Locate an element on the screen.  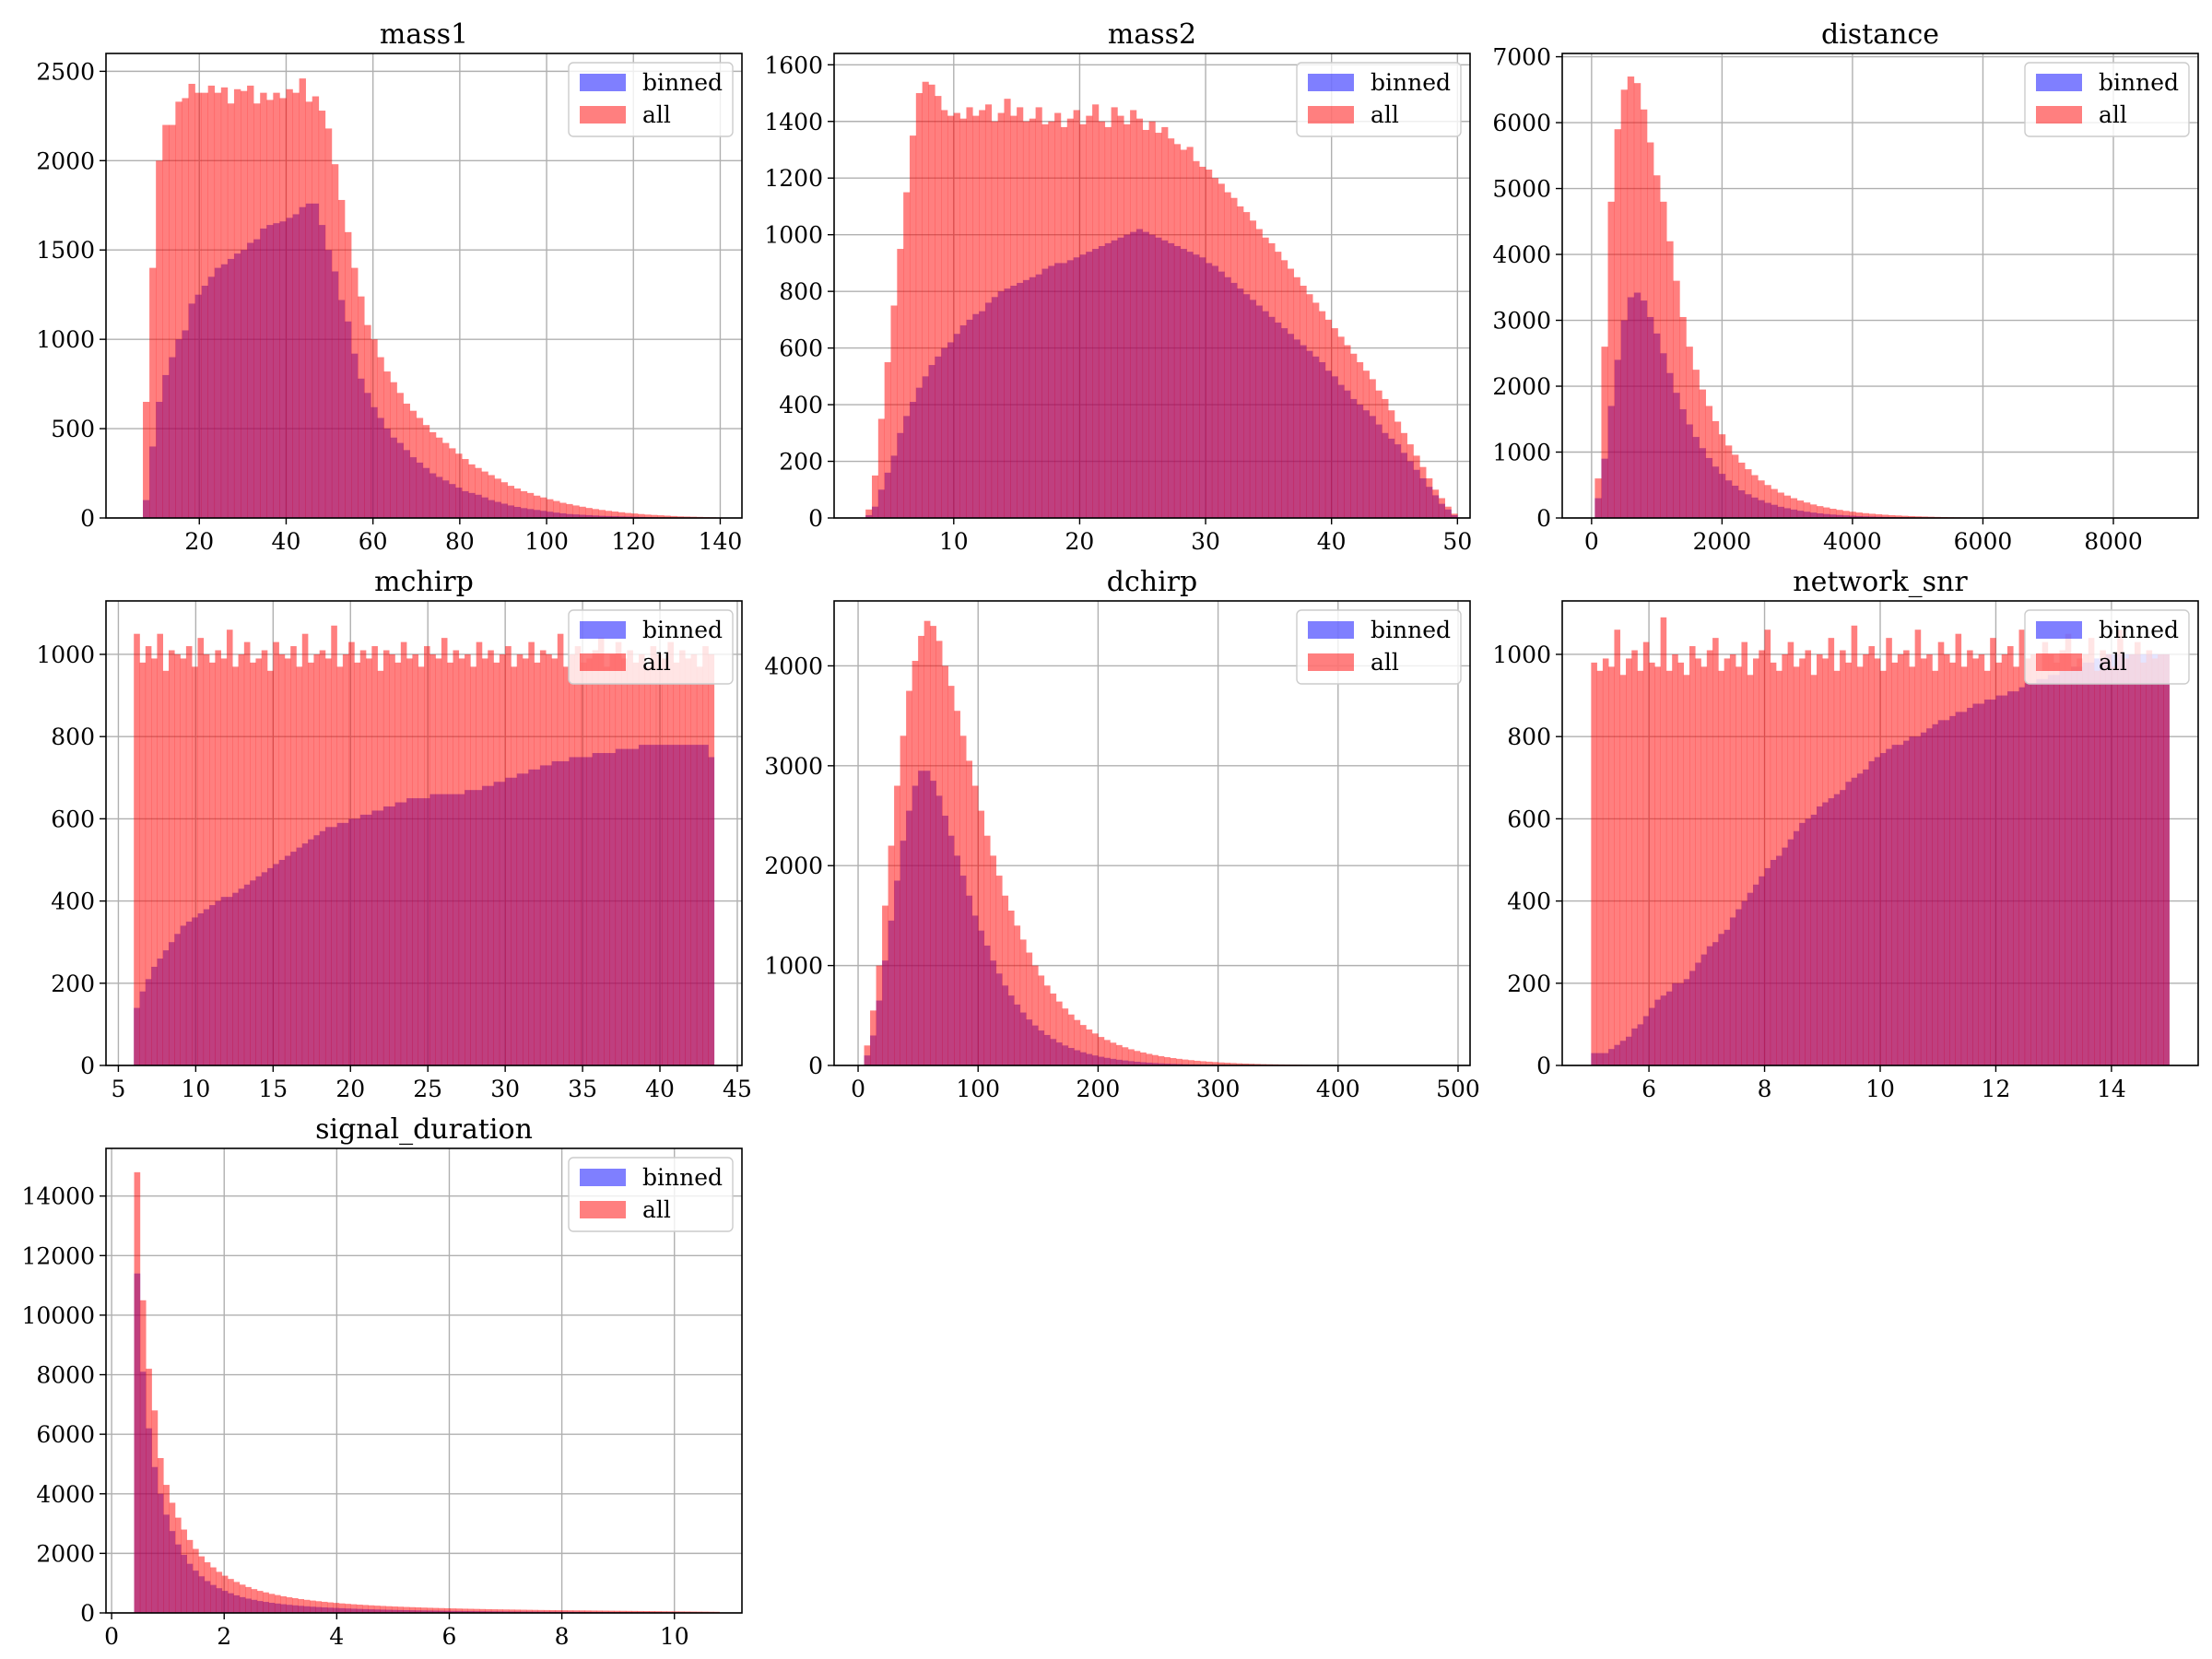
x-tick-label: 15 is located at coordinates (273, 1089).